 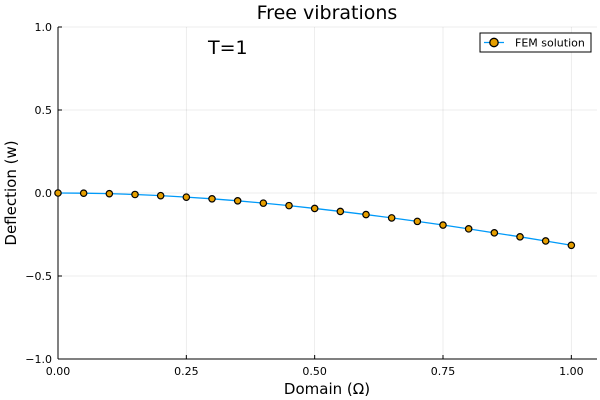 I want to click on y-tick-label: −0.5, so click(x=38, y=276).